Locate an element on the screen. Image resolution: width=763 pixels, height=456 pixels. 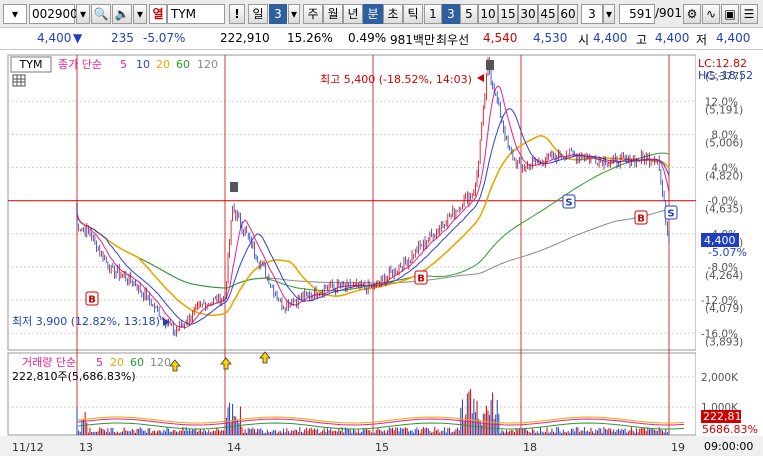
speaker-icon: 🔈 is located at coordinates (122, 14).